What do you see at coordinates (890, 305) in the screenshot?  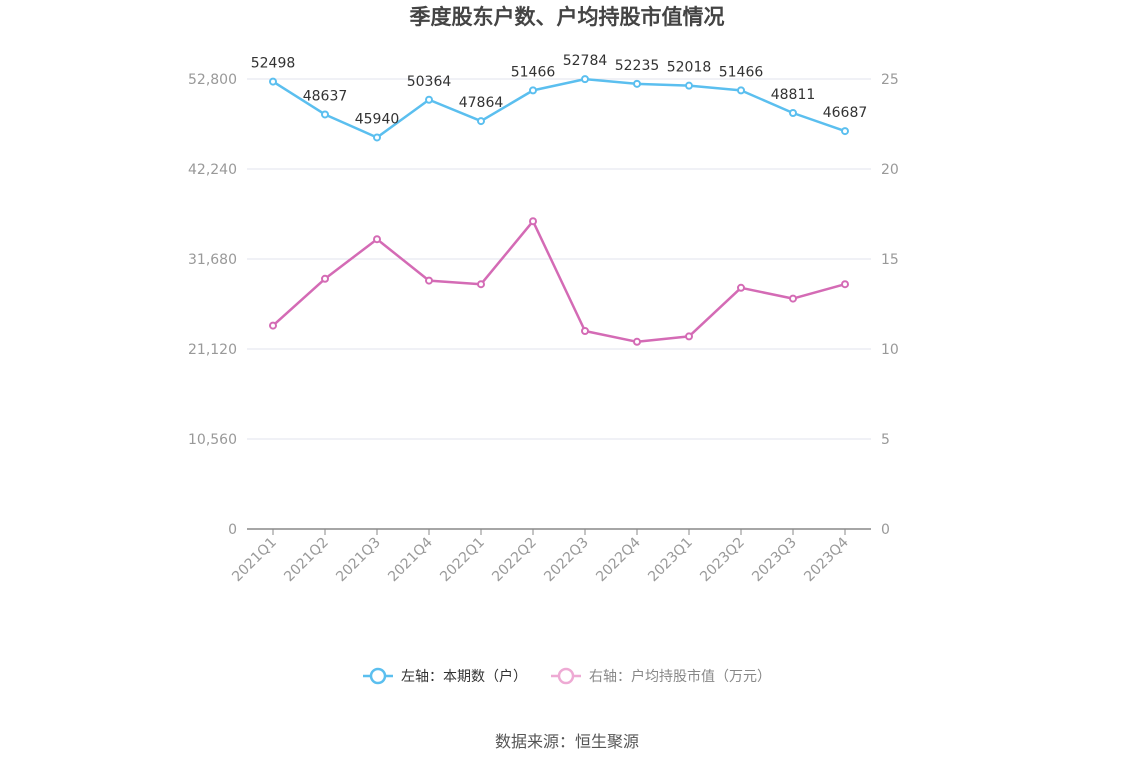 I see `right-axis: 0 5 10 15 20 25` at bounding box center [890, 305].